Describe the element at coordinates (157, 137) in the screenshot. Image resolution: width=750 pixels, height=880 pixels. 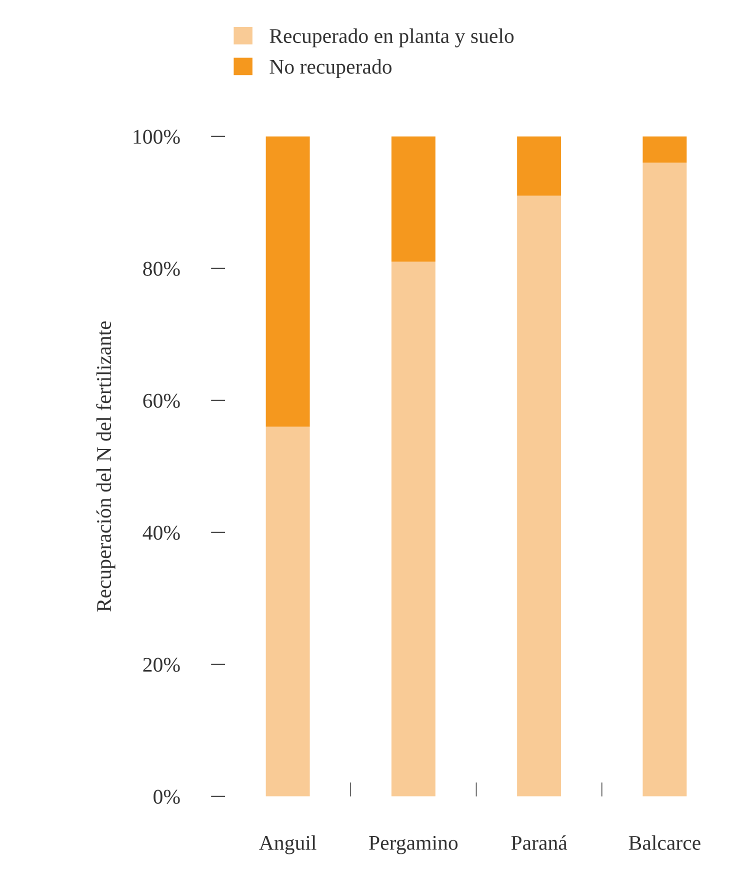
I see `y-tick-label: 100%` at that location.